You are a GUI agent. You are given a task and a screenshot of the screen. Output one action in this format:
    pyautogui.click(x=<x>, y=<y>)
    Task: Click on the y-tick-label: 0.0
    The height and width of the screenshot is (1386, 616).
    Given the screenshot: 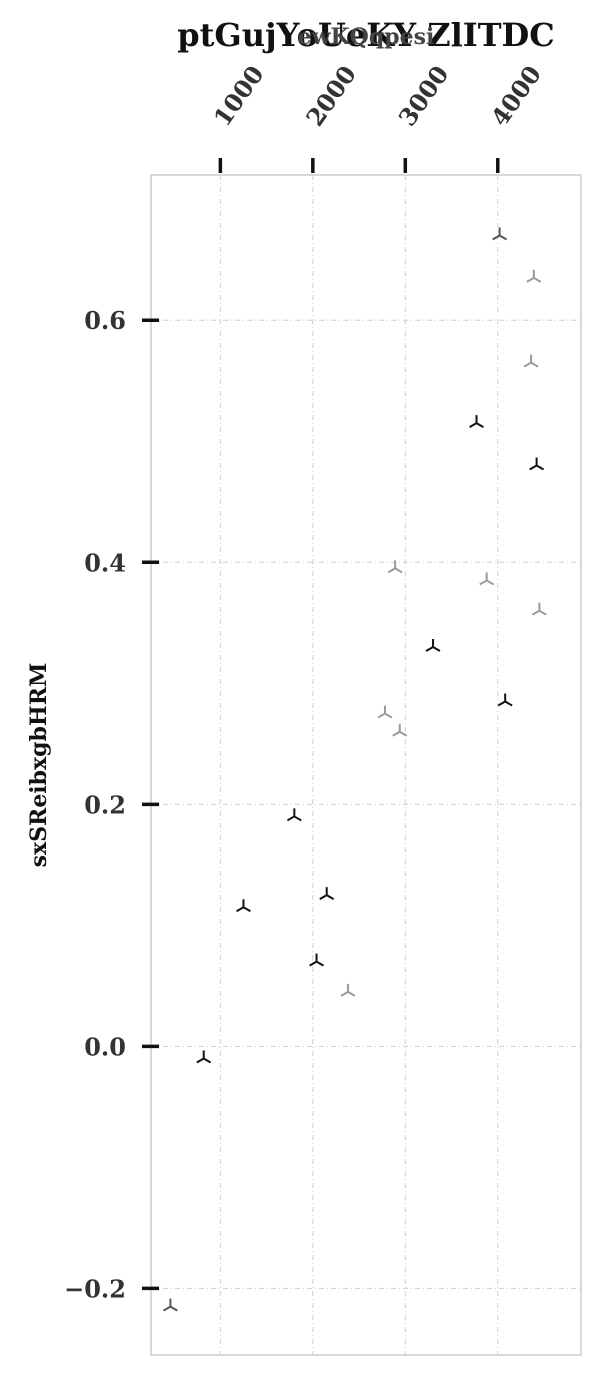 What is the action you would take?
    pyautogui.click(x=105, y=1046)
    